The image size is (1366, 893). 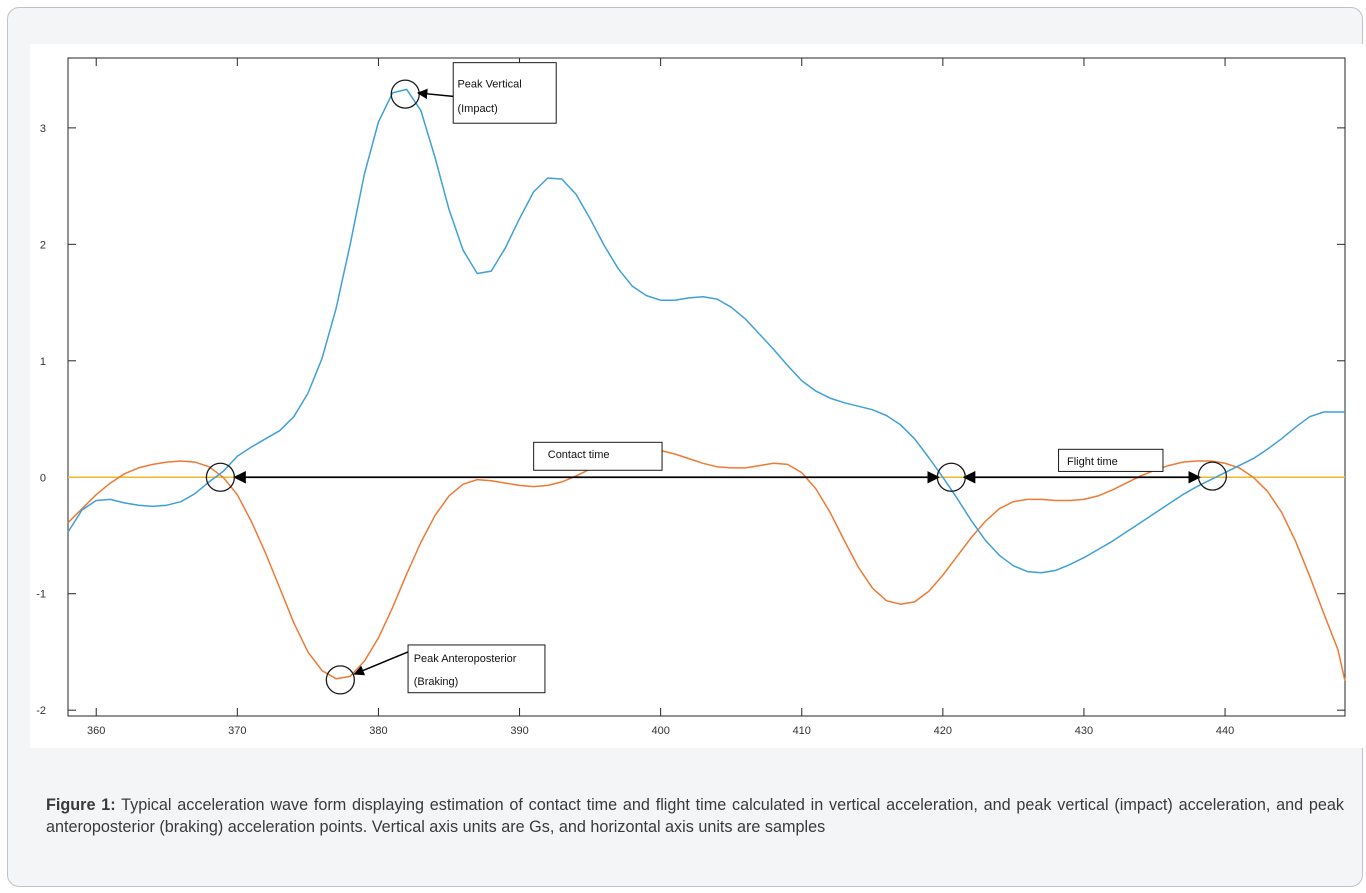 I want to click on caption-label: Figure 1:, so click(x=81, y=805).